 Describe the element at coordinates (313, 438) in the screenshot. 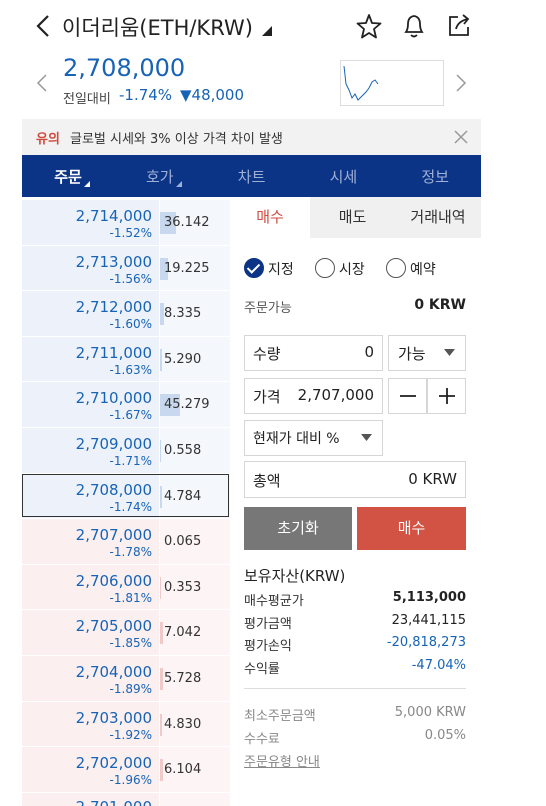

I see `percent-select` at that location.